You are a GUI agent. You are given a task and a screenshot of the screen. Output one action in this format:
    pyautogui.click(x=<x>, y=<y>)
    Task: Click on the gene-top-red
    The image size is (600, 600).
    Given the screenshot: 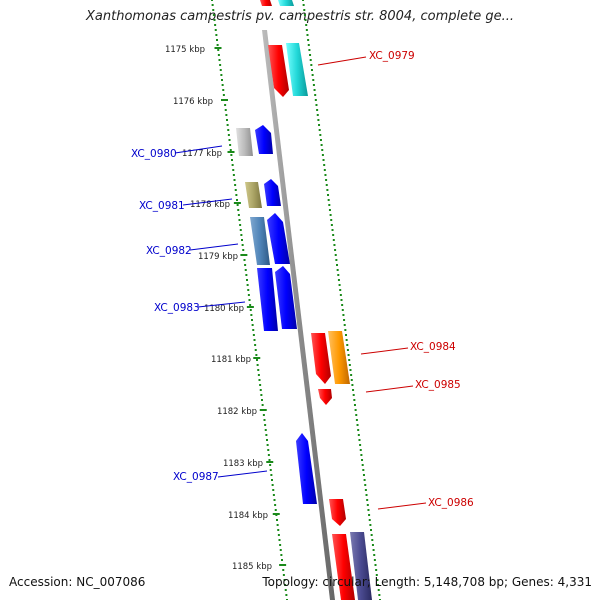 What is the action you would take?
    pyautogui.click(x=266, y=3)
    